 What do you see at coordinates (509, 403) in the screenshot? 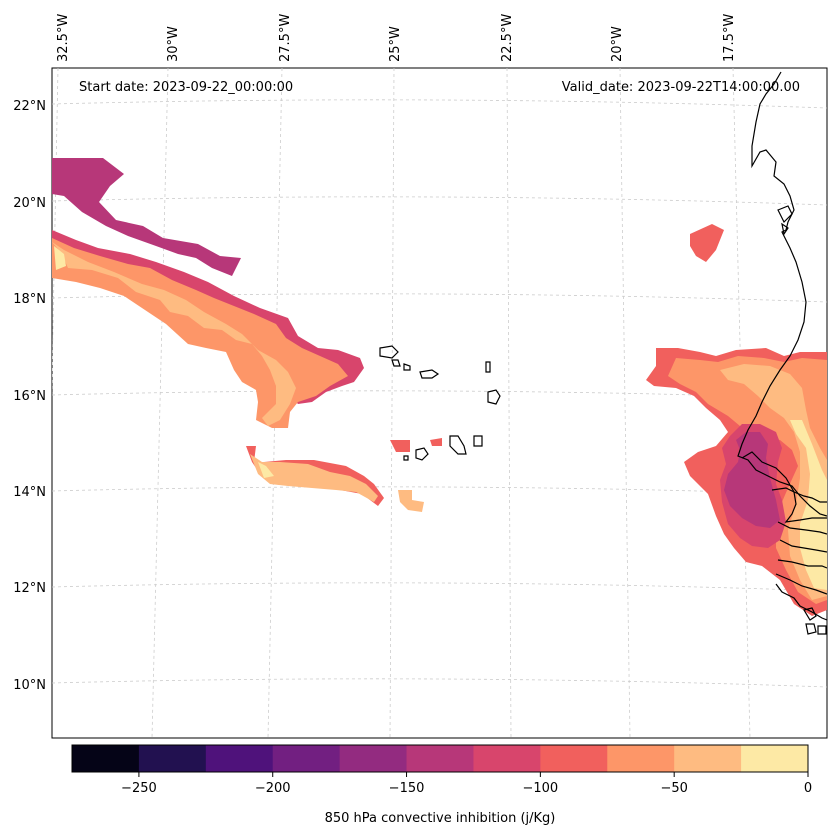
I see `meridian-22-5w` at bounding box center [509, 403].